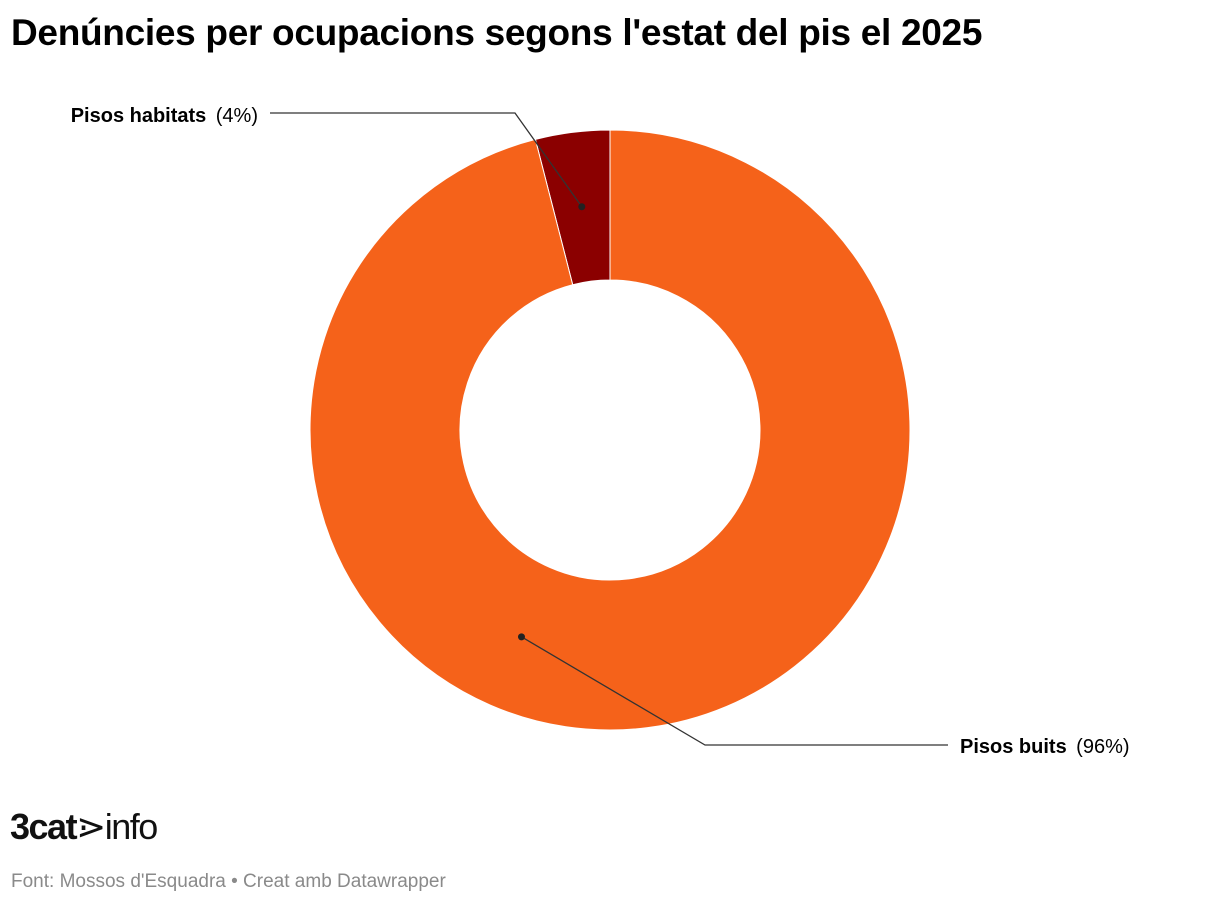 Image resolution: width=1220 pixels, height=906 pixels. What do you see at coordinates (1102, 747) in the screenshot?
I see `slice-label-value: (96%)` at bounding box center [1102, 747].